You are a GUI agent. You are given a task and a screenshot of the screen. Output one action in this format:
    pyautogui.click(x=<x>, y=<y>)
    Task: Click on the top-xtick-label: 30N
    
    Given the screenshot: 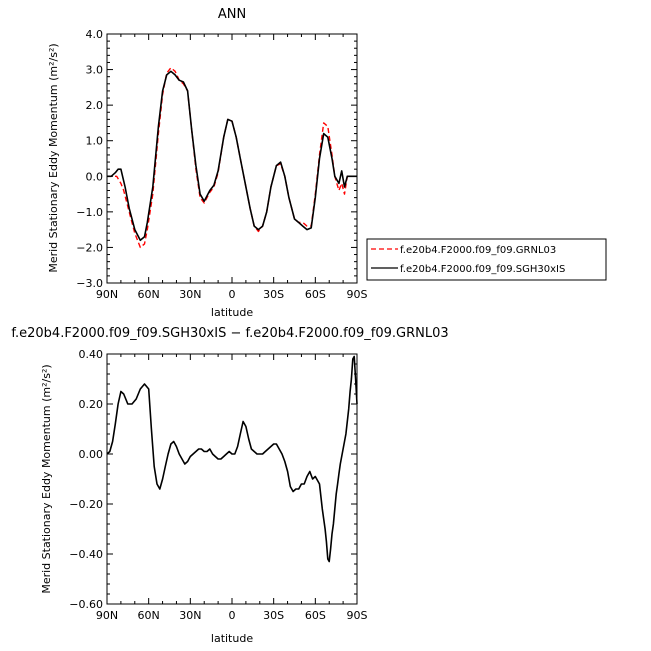 What is the action you would take?
    pyautogui.click(x=190, y=294)
    